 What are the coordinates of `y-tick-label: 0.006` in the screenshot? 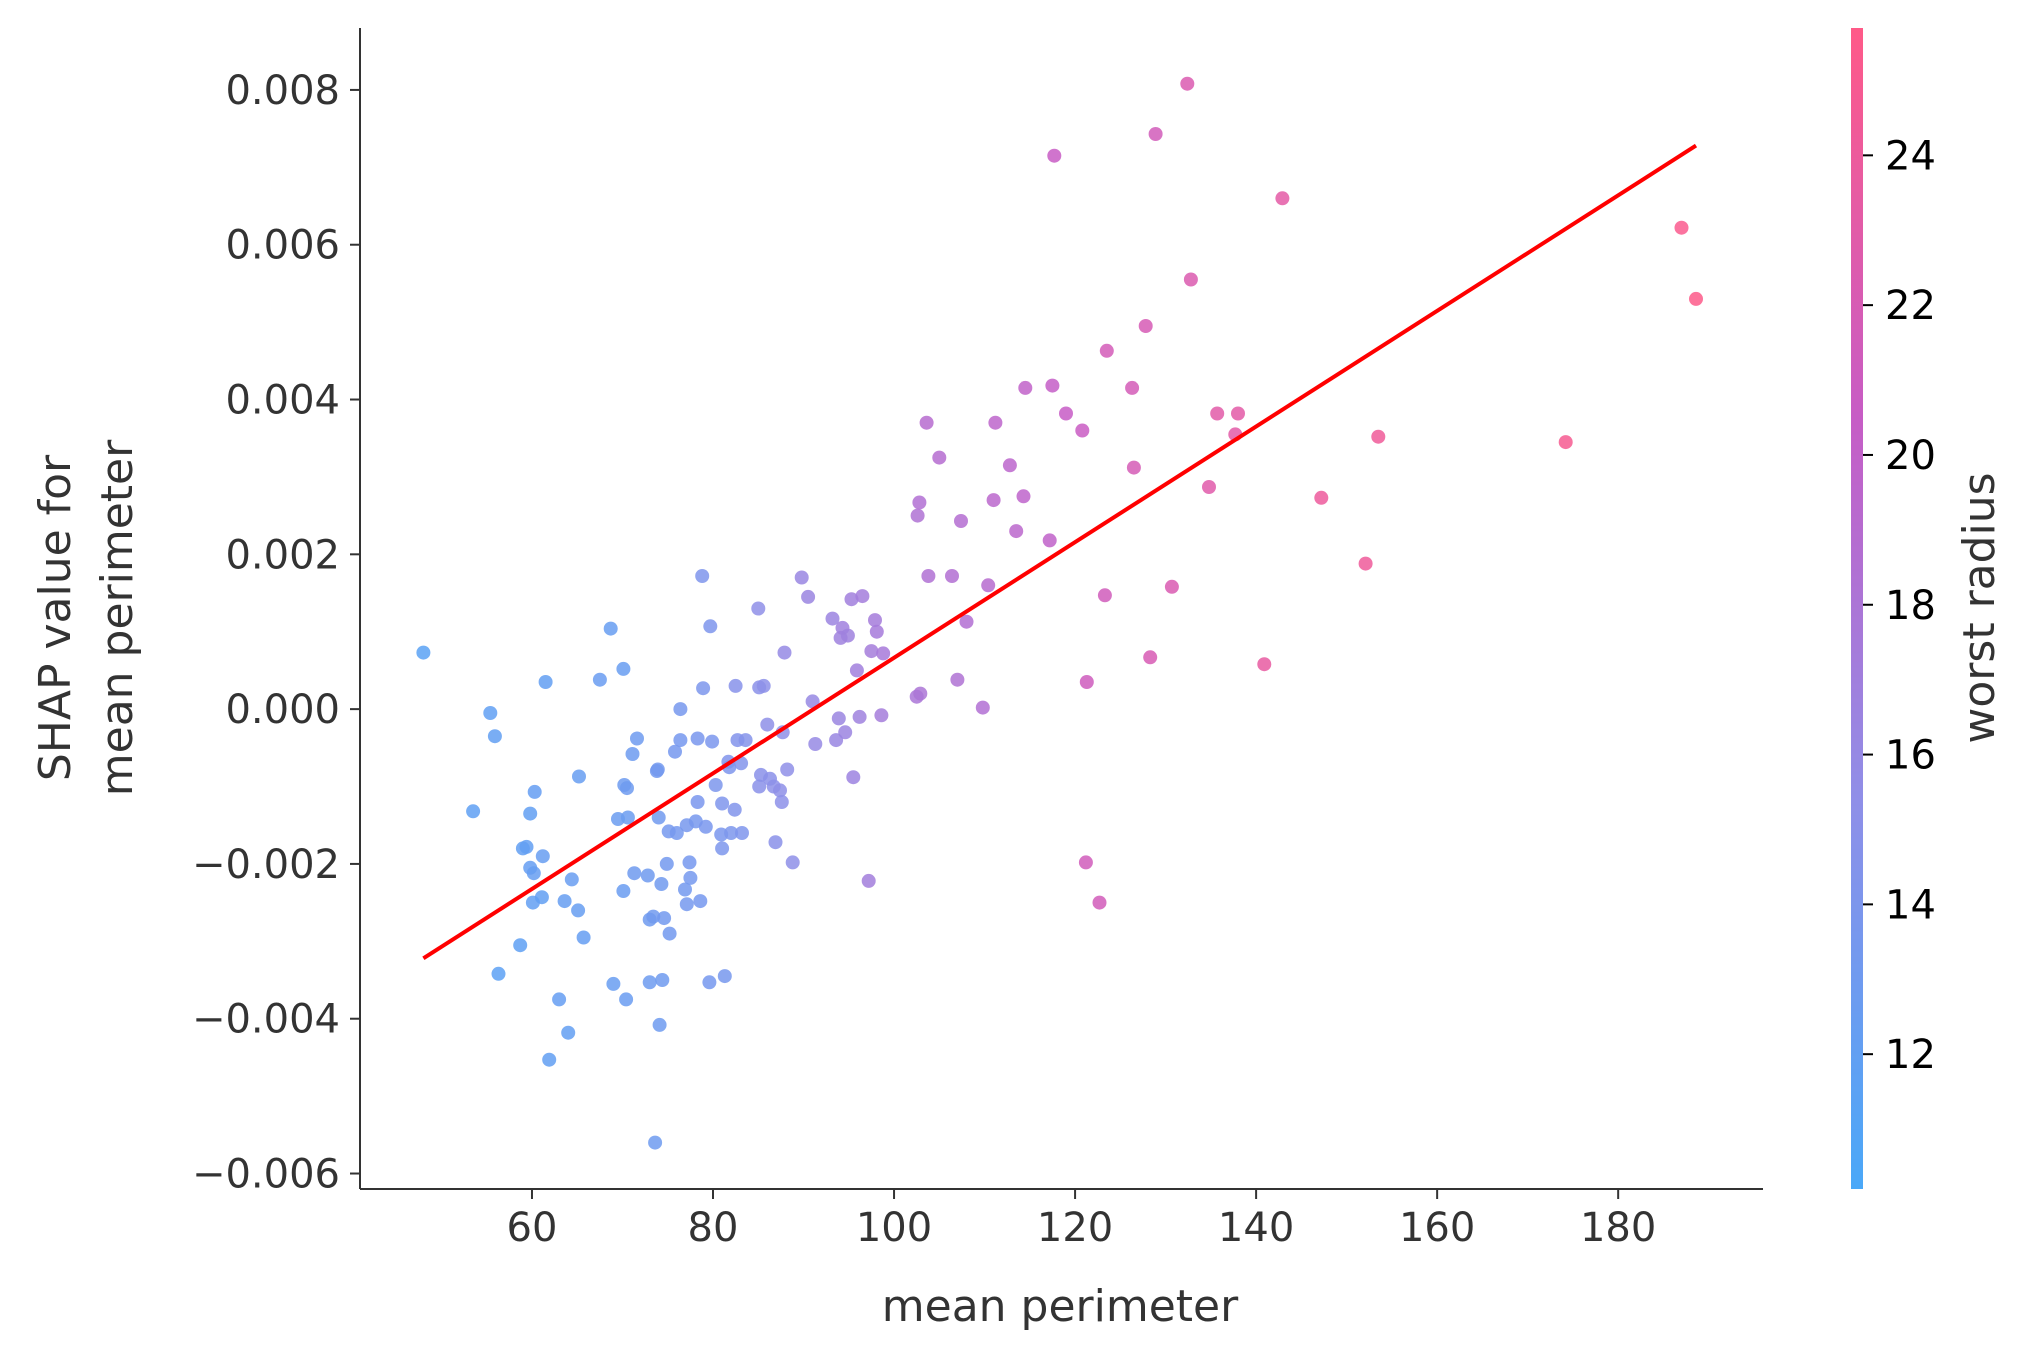 It's located at (282, 246).